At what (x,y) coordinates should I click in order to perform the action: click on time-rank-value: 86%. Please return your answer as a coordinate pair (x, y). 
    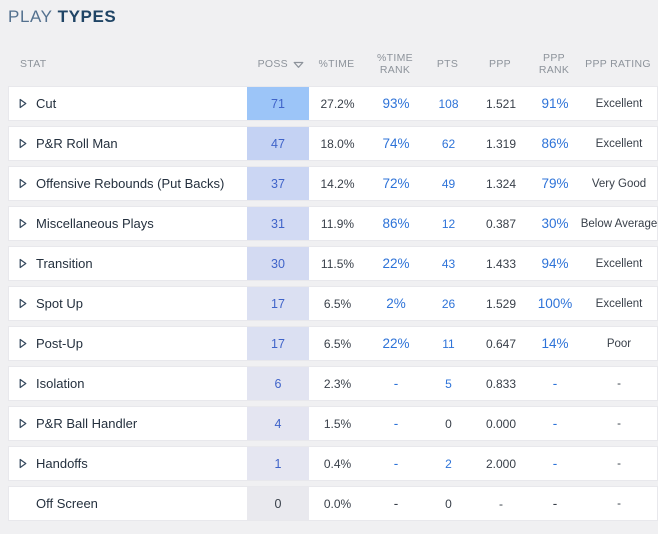
    Looking at the image, I should click on (396, 223).